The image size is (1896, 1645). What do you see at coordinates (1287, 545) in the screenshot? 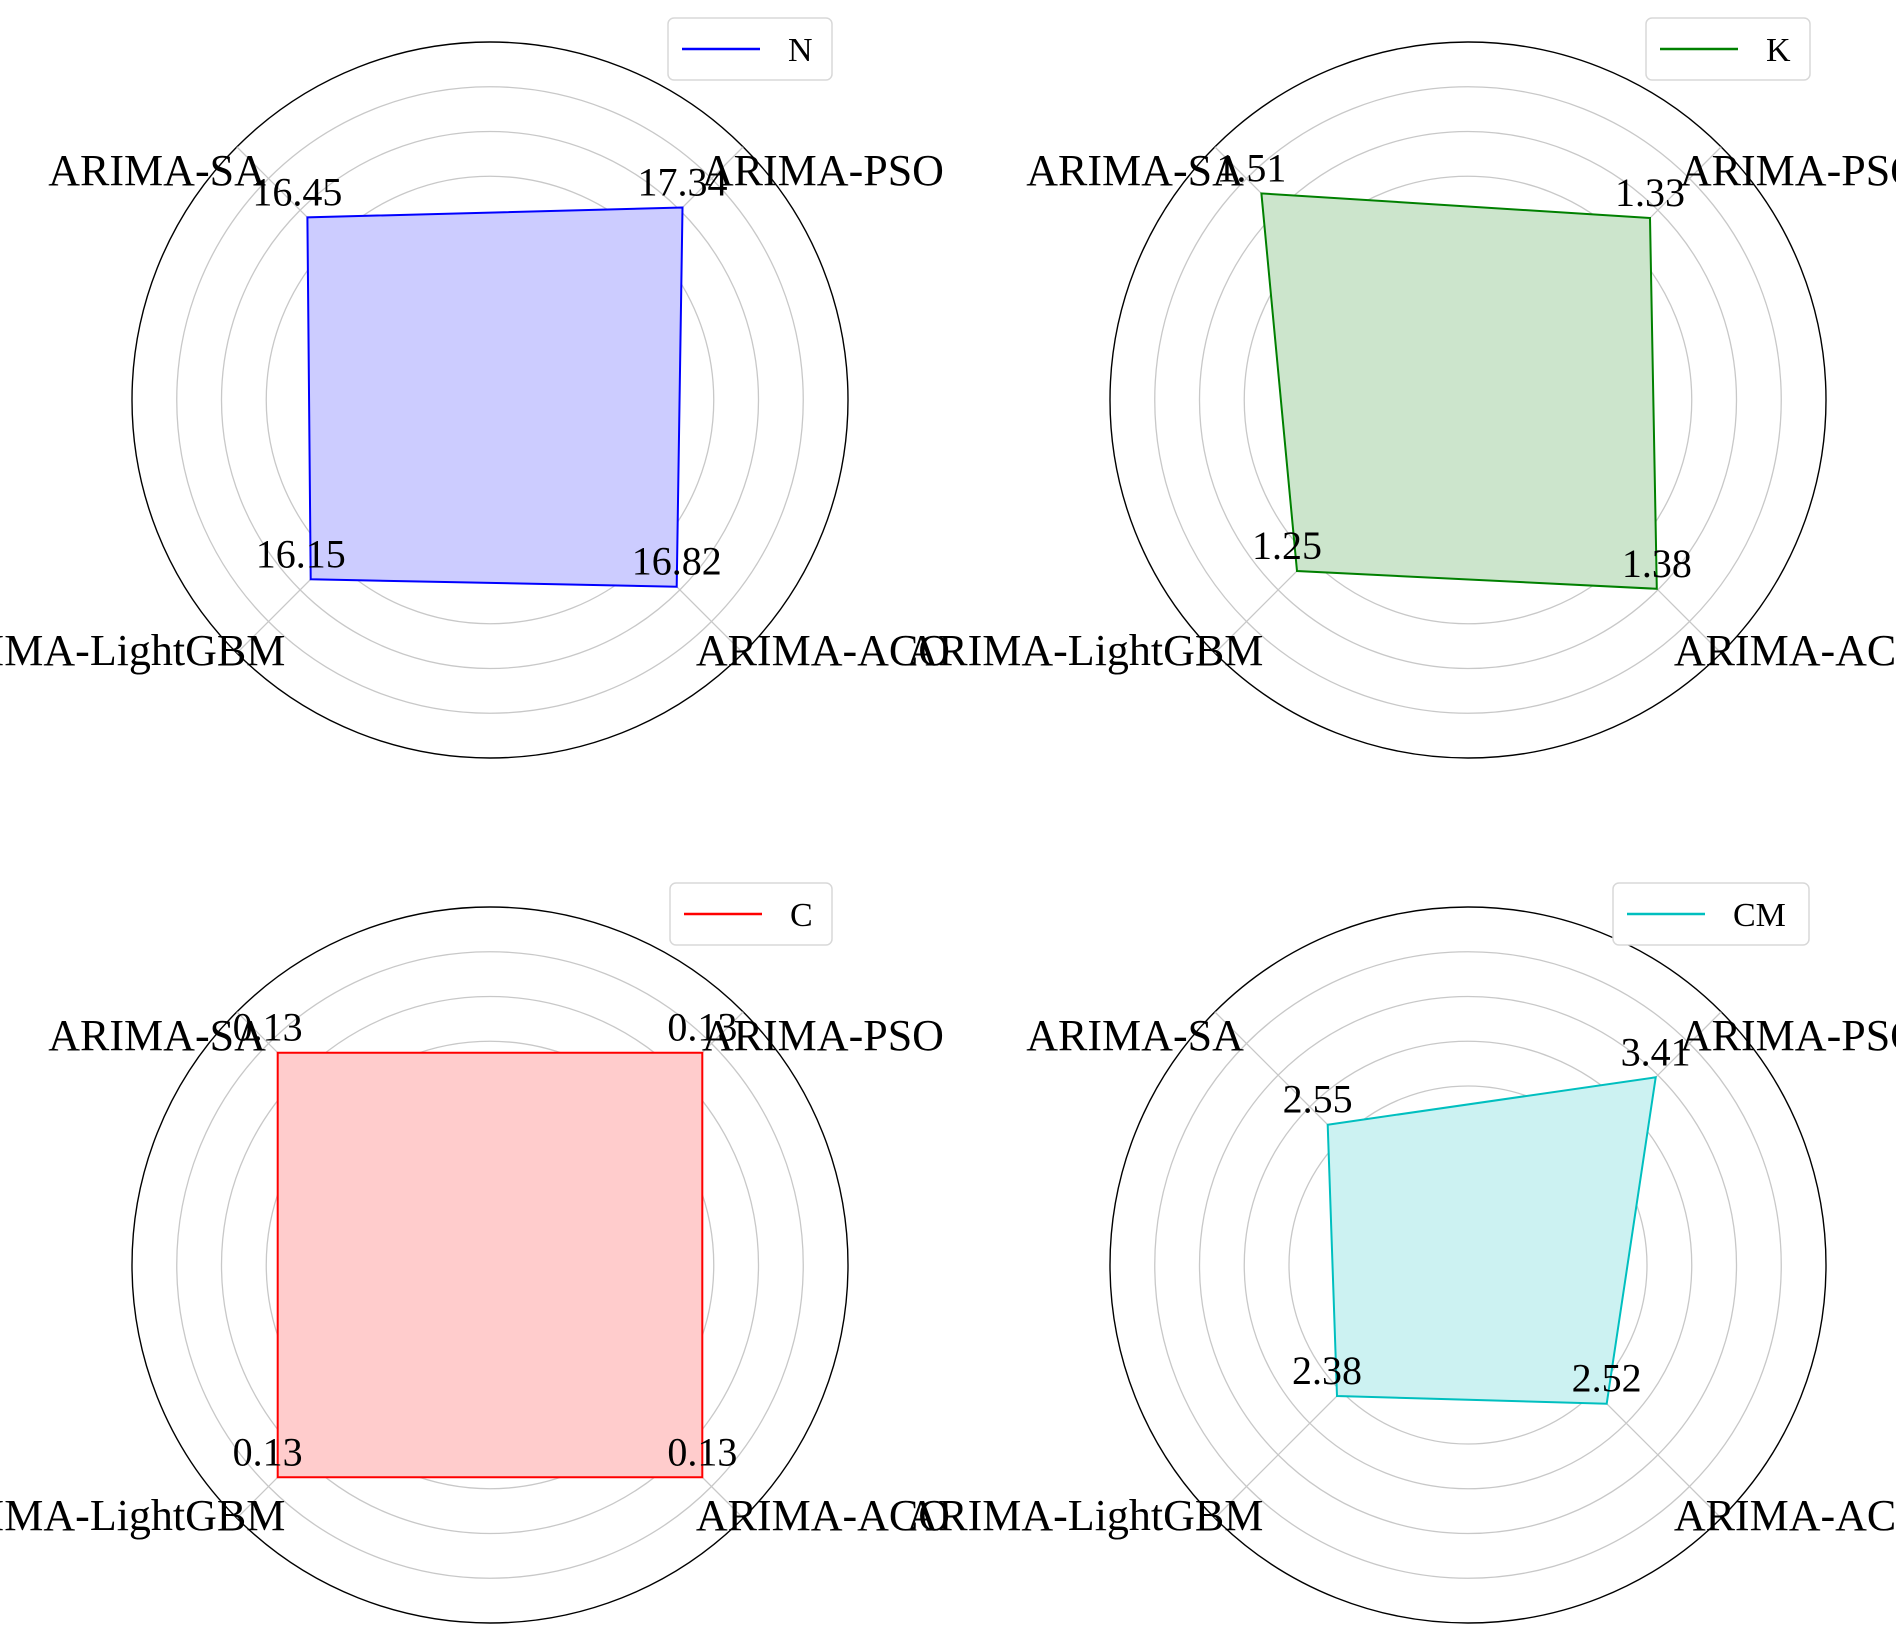
I see `value-label: 1.25` at bounding box center [1287, 545].